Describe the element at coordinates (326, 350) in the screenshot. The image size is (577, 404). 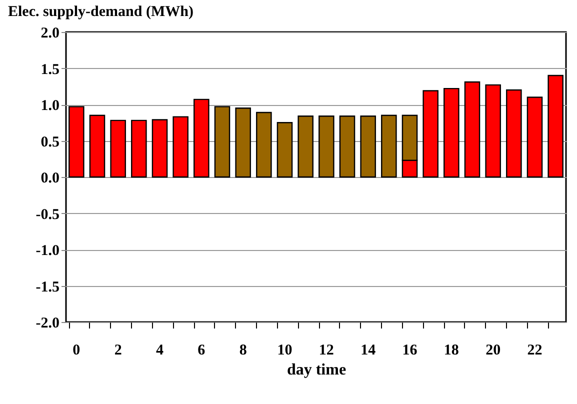
I see `x-tick-label: 12` at that location.